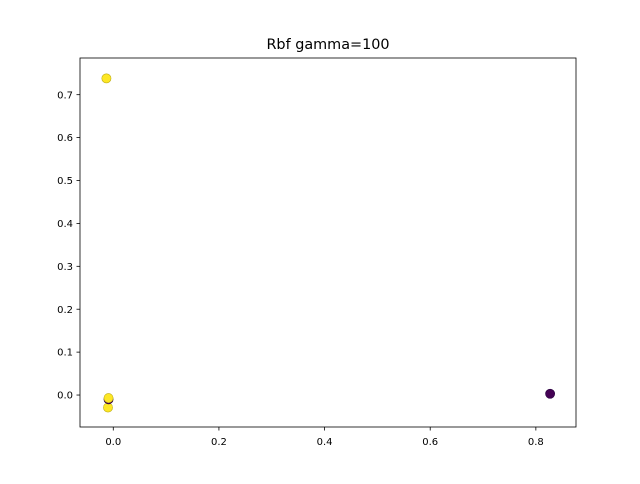 The height and width of the screenshot is (484, 640). I want to click on x-tick-label-4: 0.8, so click(536, 442).